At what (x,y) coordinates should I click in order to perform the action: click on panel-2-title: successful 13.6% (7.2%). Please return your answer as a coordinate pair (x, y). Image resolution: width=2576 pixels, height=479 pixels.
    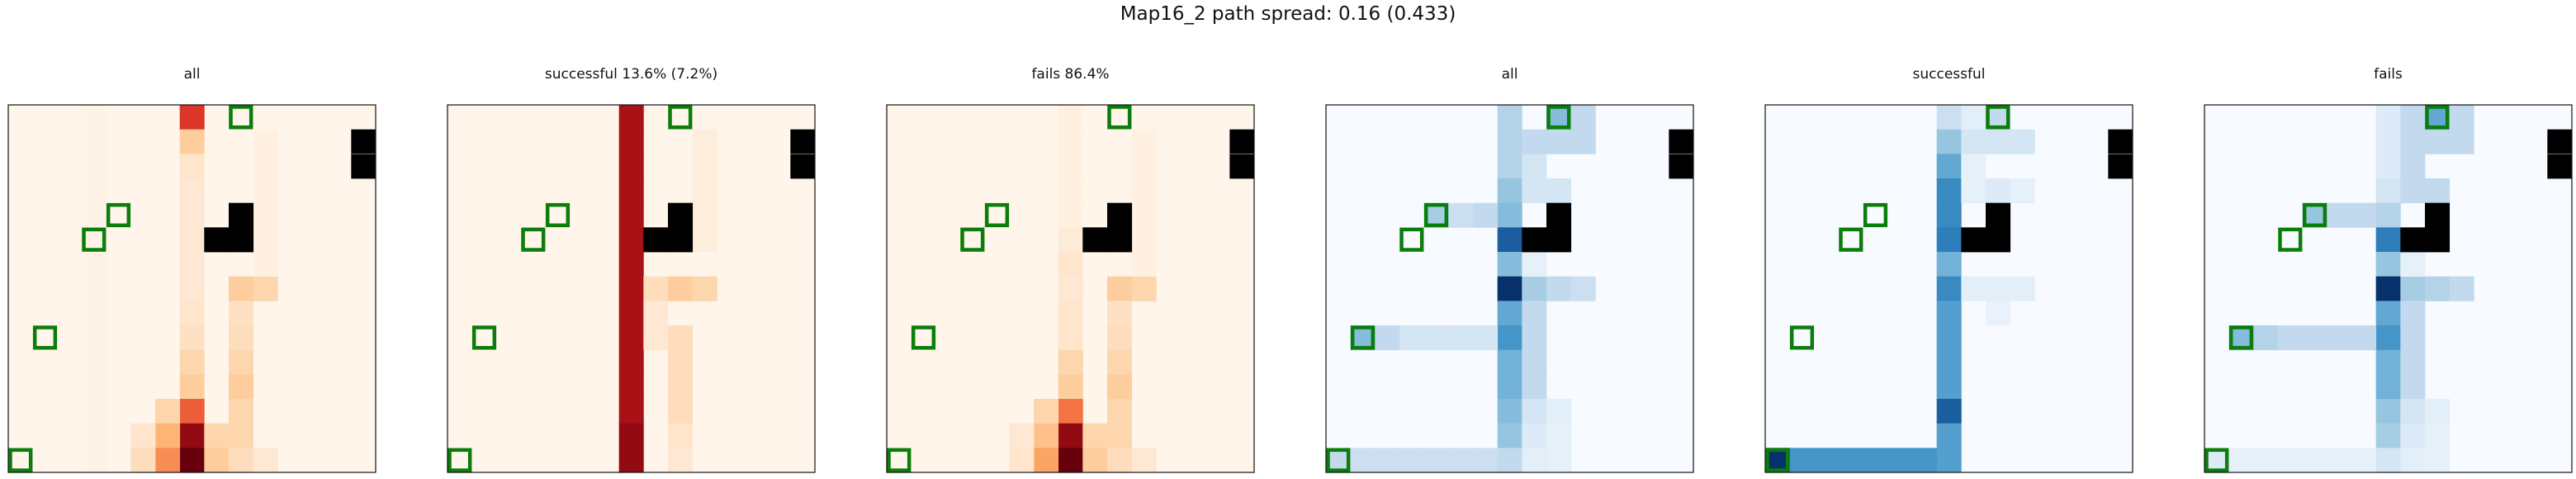
    Looking at the image, I should click on (631, 75).